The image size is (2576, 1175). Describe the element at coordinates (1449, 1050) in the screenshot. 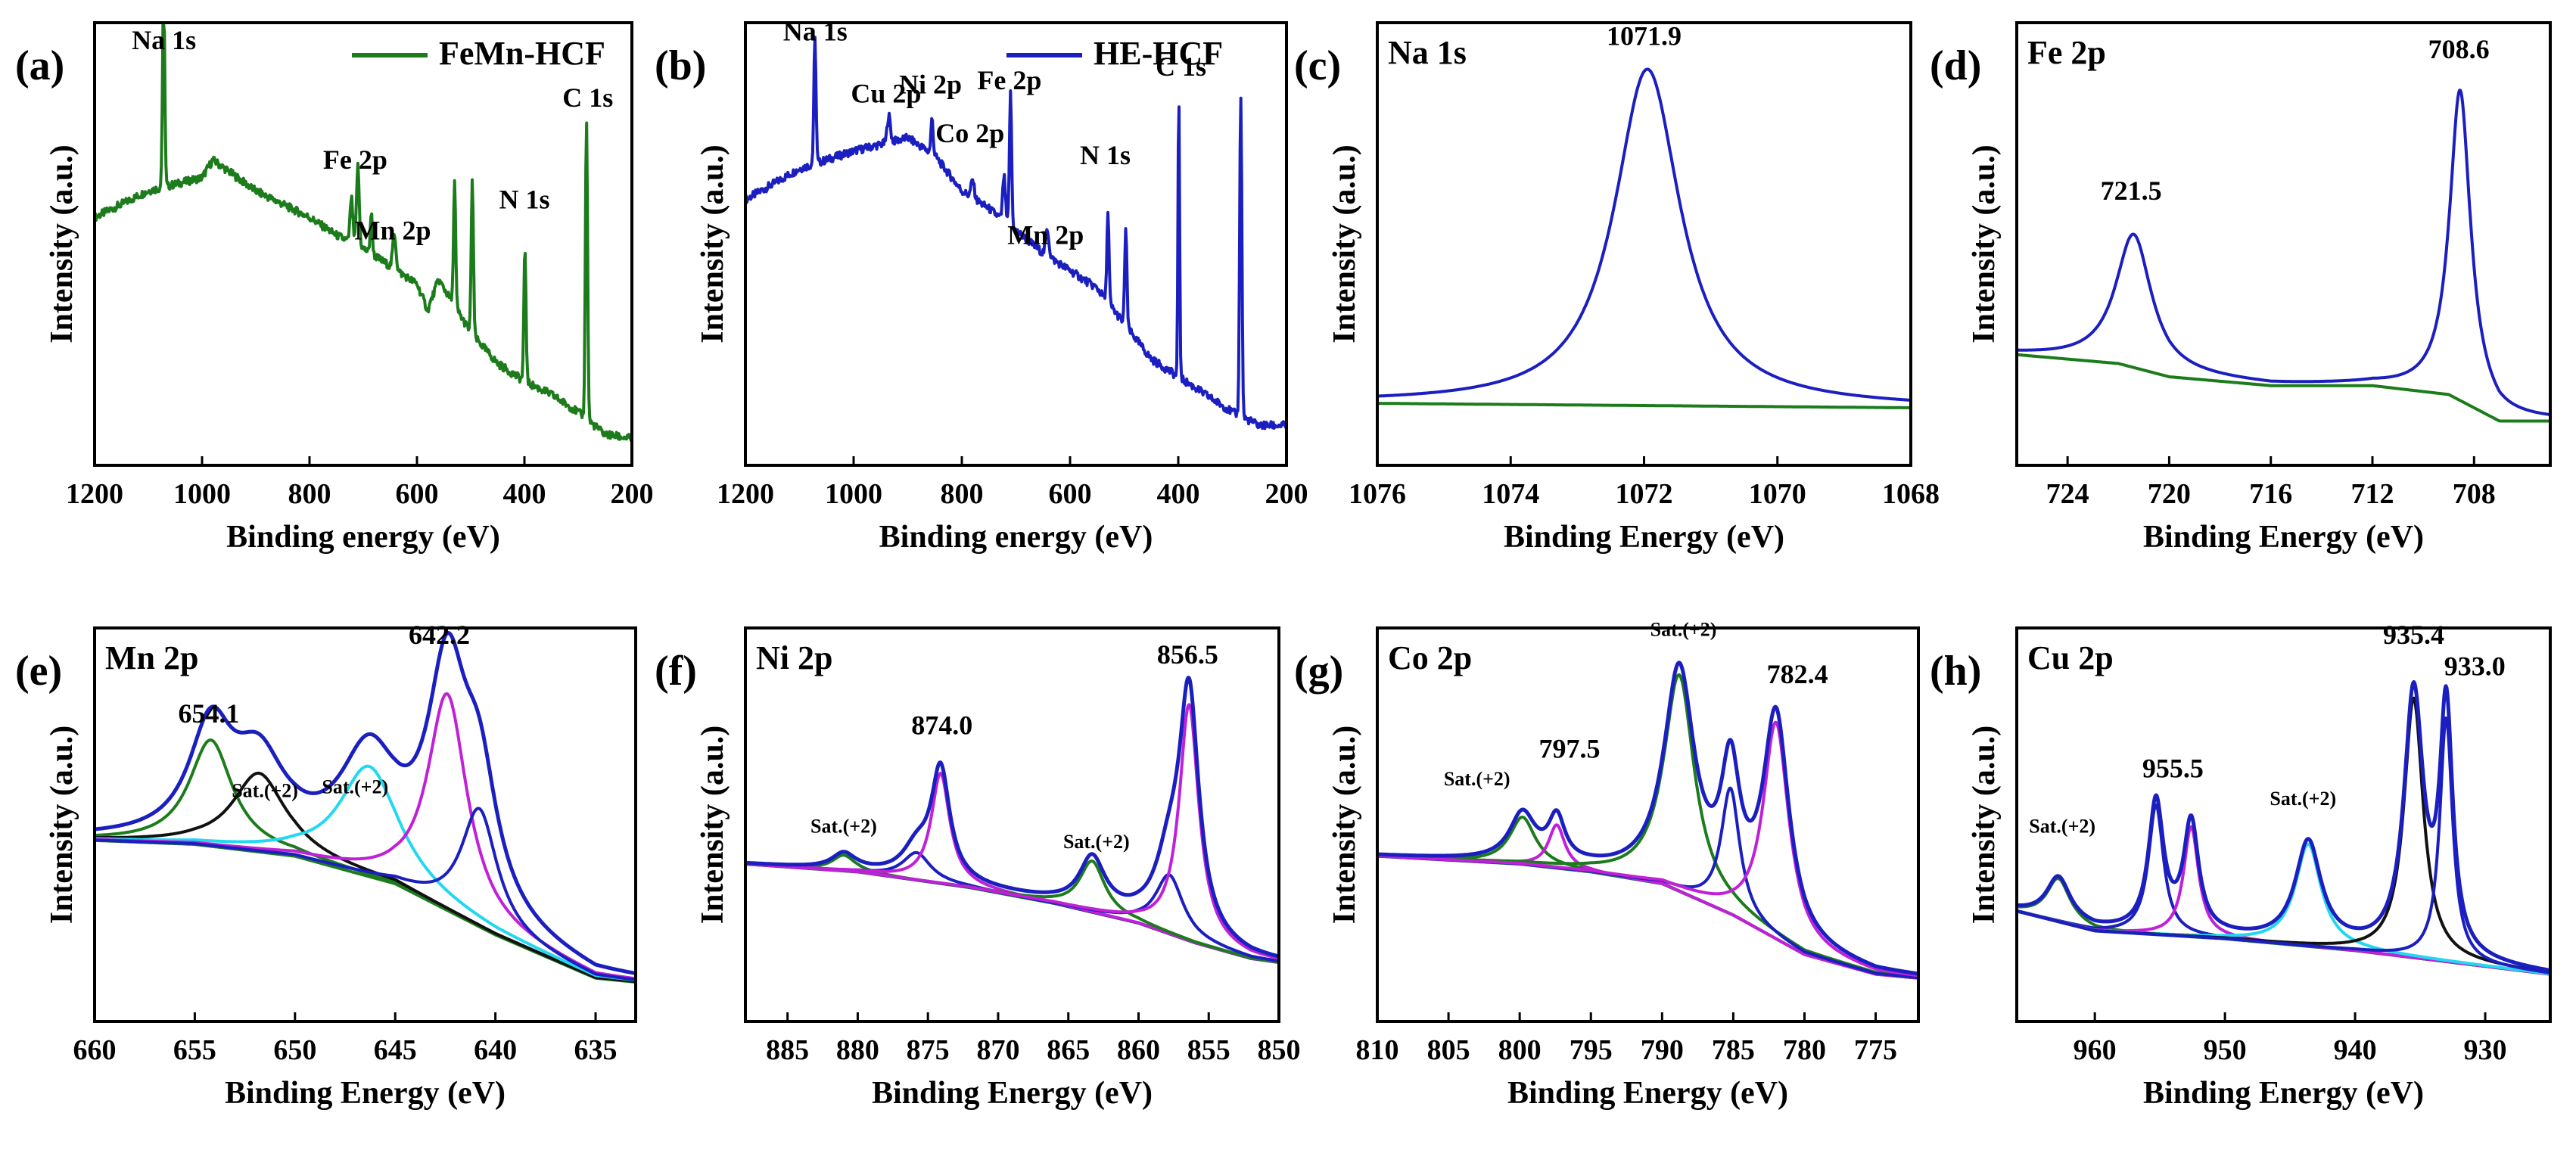

I see `x-tick-label: 805` at that location.